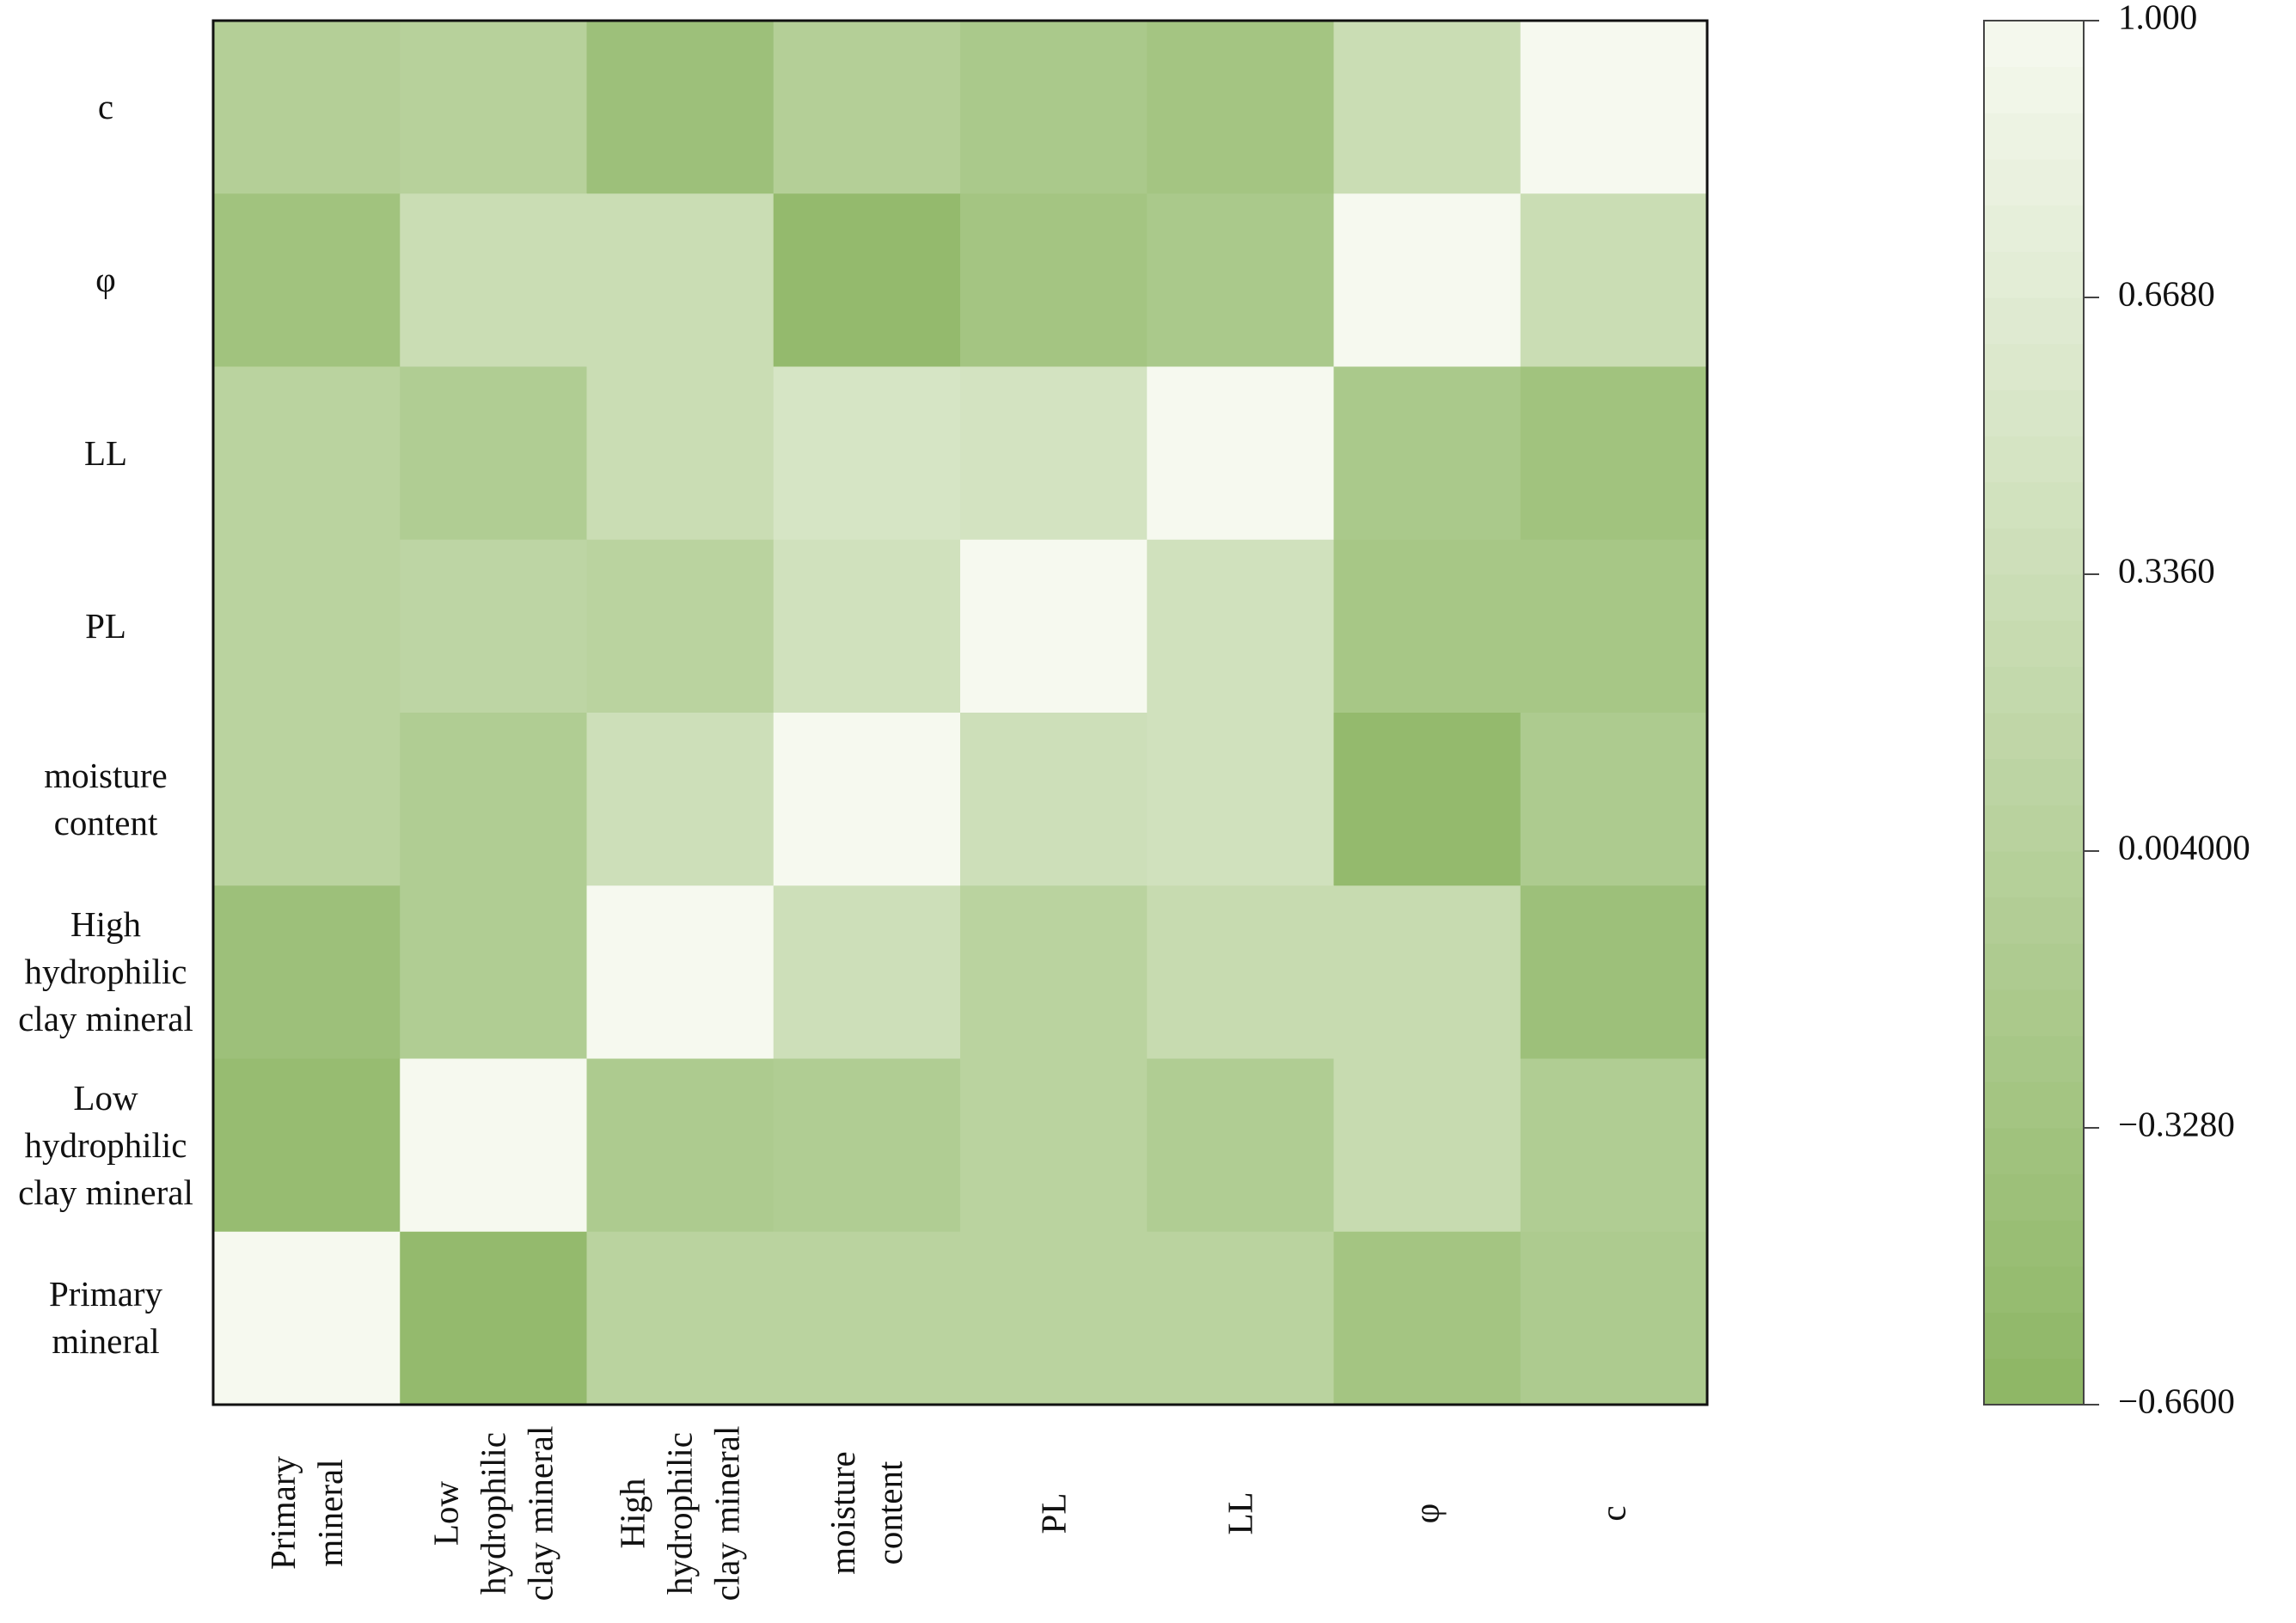 Image resolution: width=2296 pixels, height=1623 pixels. What do you see at coordinates (679, 1513) in the screenshot?
I see `x-tick-label: High hydrophilic clay mineral` at bounding box center [679, 1513].